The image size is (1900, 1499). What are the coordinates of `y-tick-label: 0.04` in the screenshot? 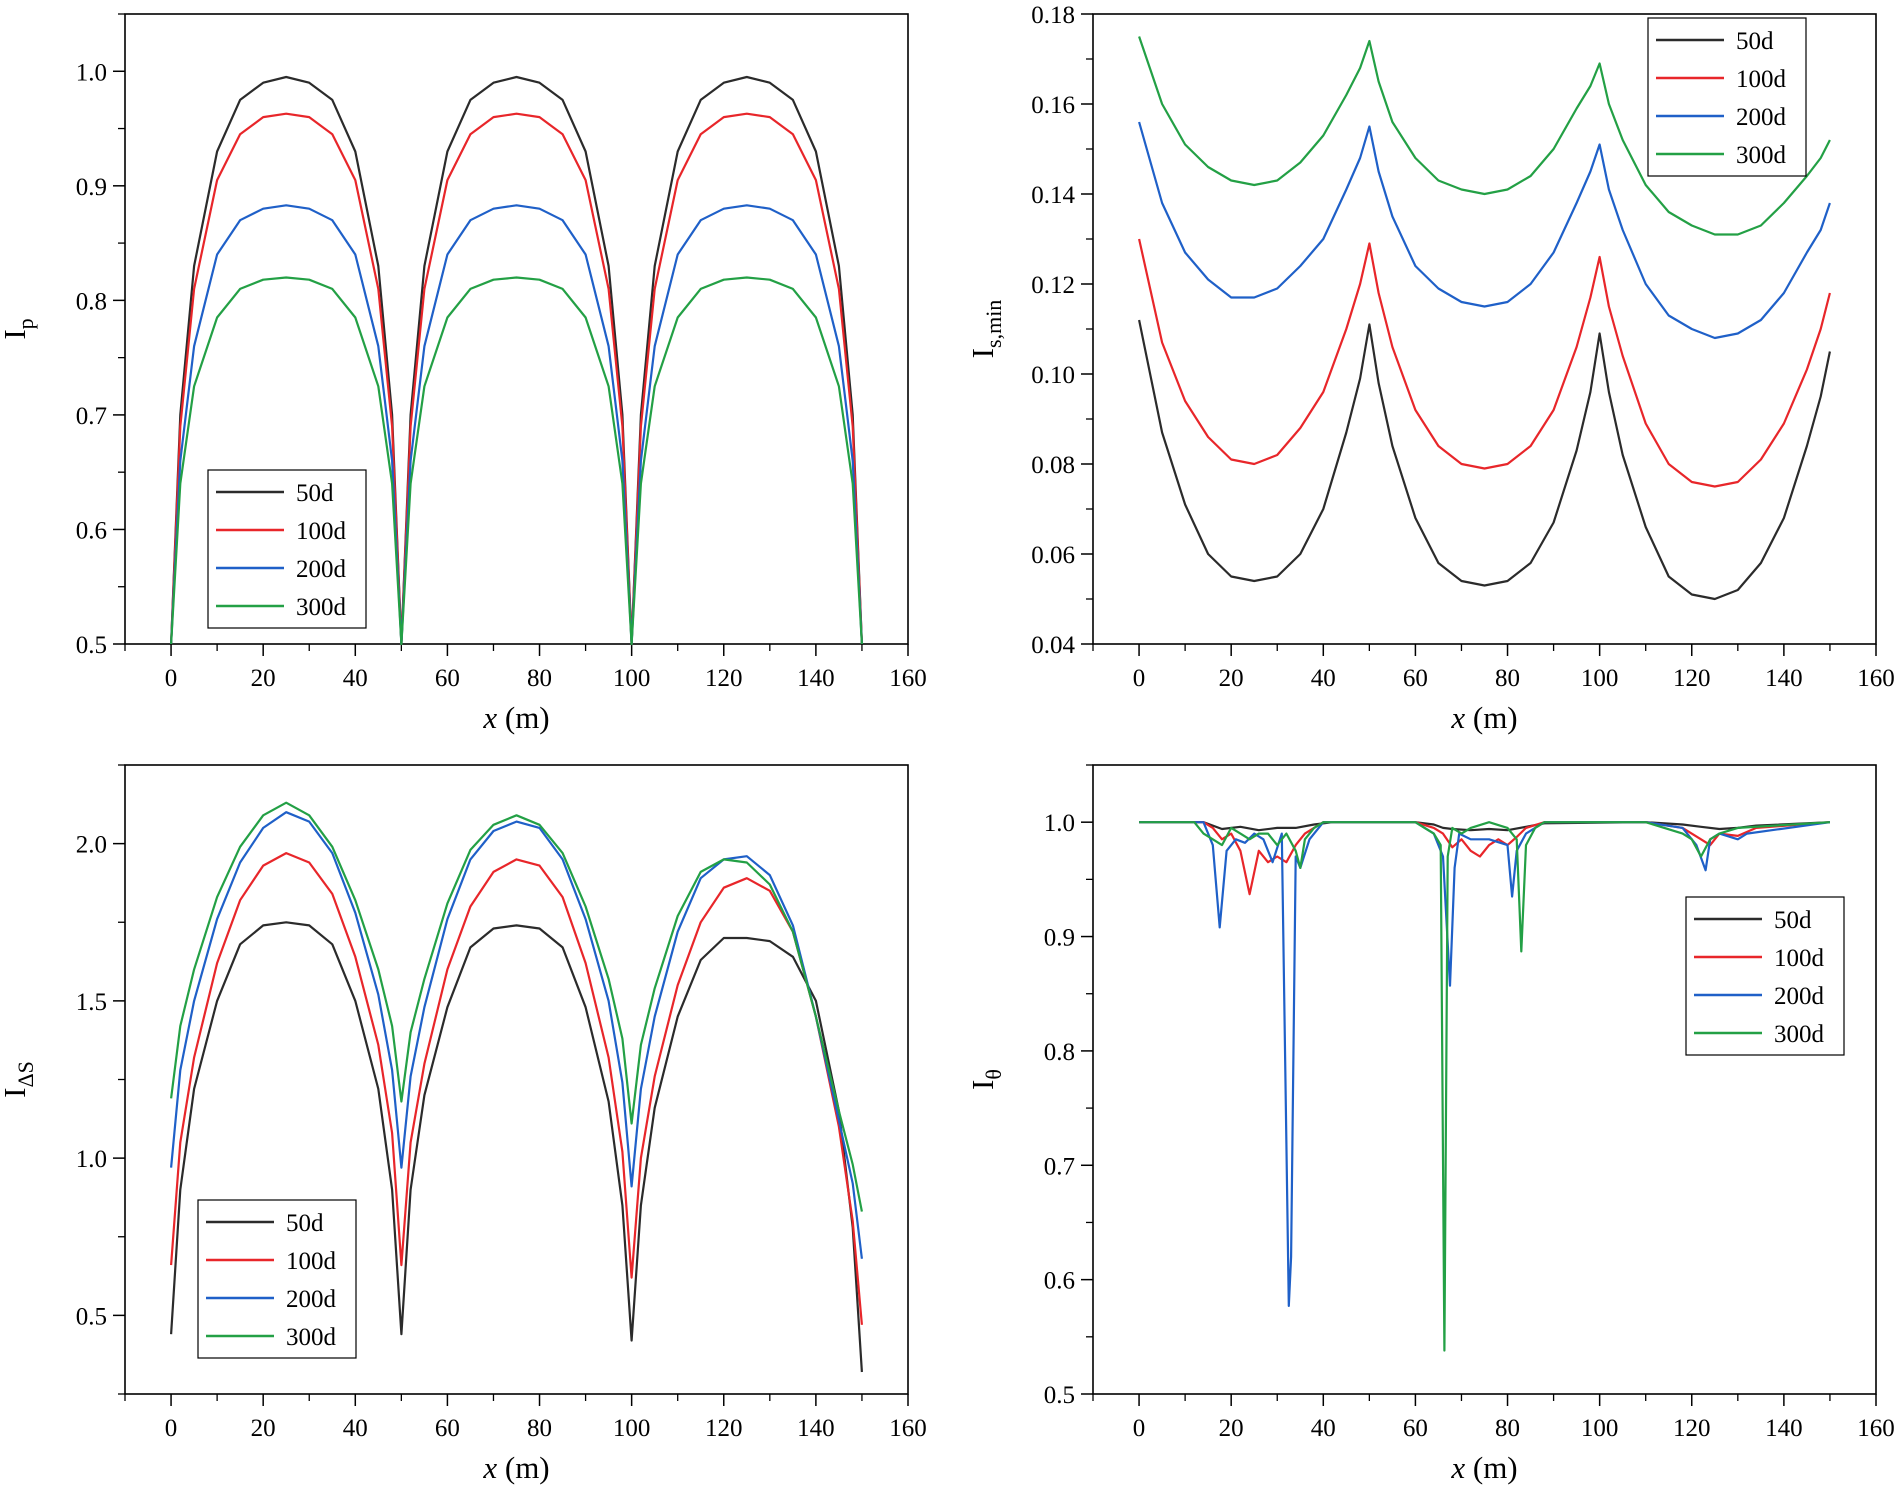 It's located at (1053, 645).